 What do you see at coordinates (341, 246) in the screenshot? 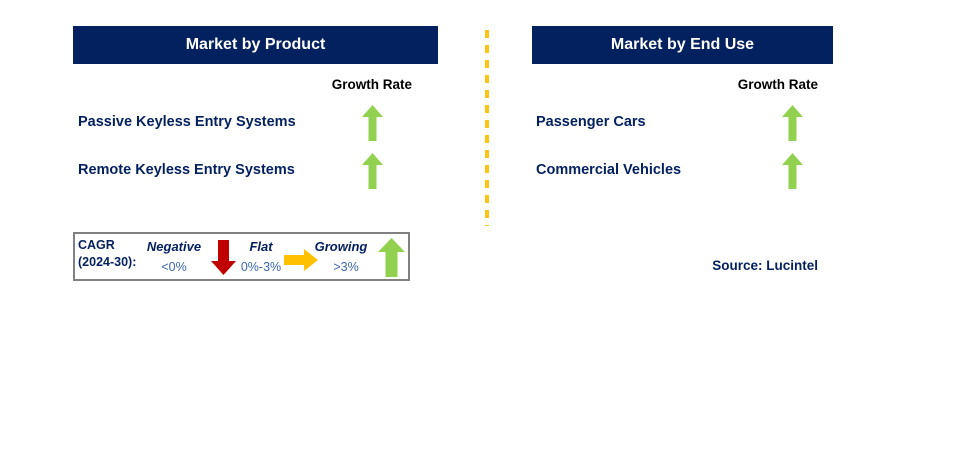
I see `legend-label-growing: Growing` at bounding box center [341, 246].